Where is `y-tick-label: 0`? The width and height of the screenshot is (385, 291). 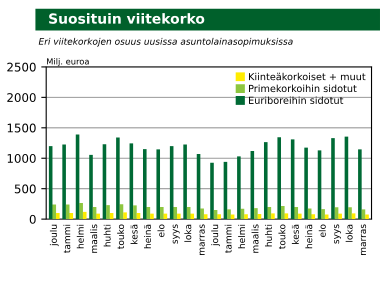 y-tick-label: 0 is located at coordinates (33, 219).